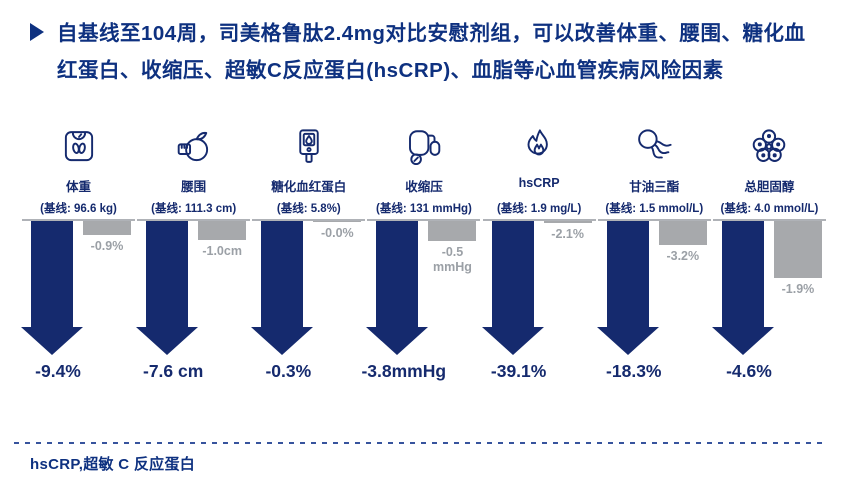 Image resolution: width=842 pixels, height=490 pixels. I want to click on metric-plot: -0.9%, so click(78, 287).